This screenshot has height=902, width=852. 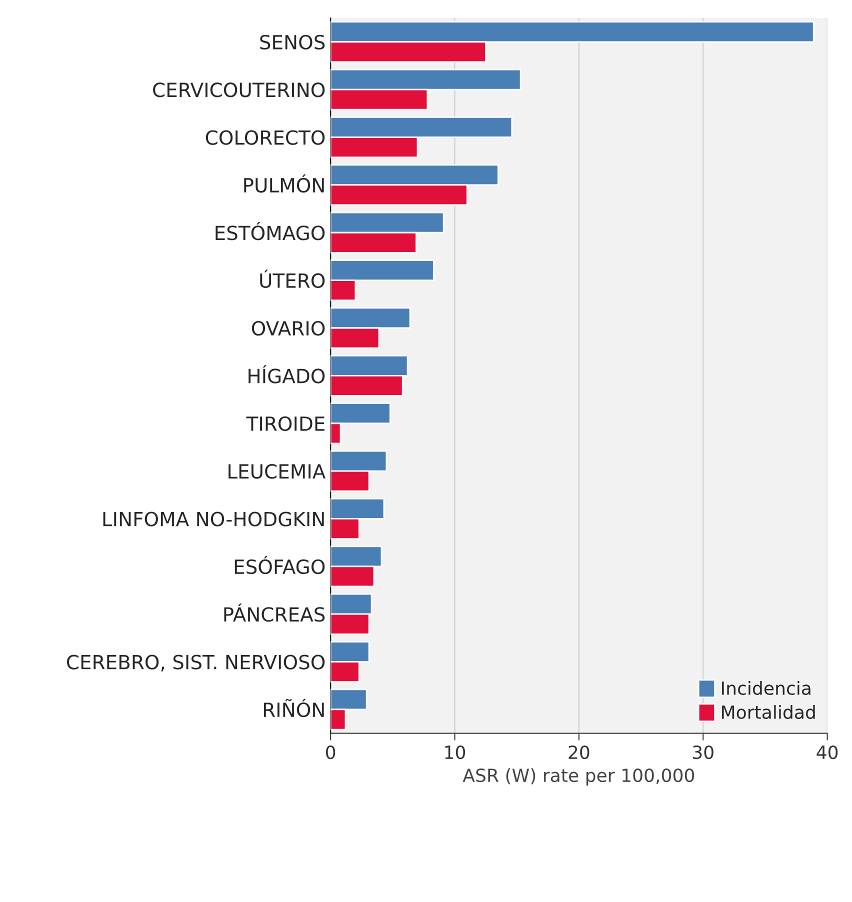 I want to click on y-tick-label: ÚTERO, so click(x=292, y=279).